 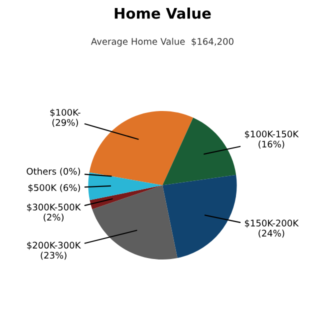 I want to click on slice-label: $500K (6%), so click(x=54, y=188).